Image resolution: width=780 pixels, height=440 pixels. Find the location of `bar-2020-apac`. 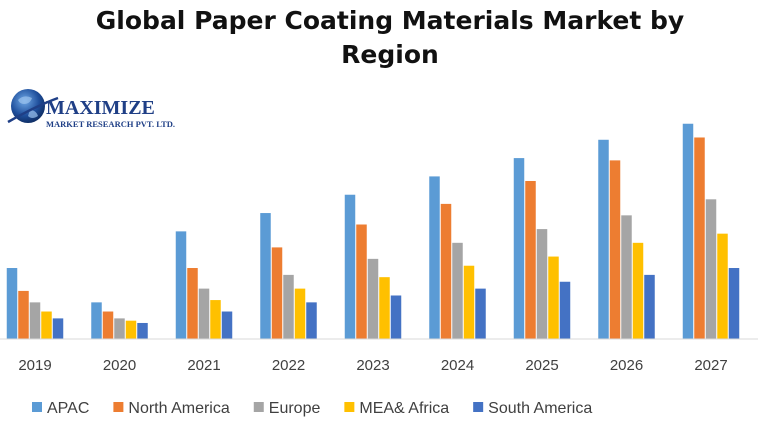

bar-2020-apac is located at coordinates (96, 320).